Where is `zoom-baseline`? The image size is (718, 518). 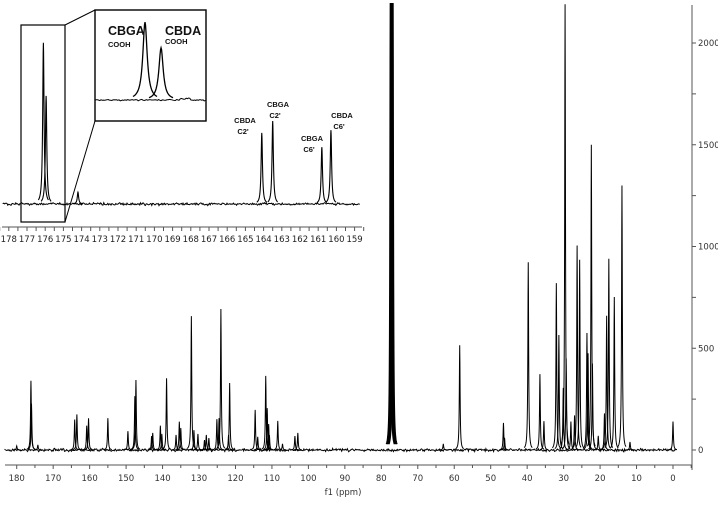
zoom-baseline is located at coordinates (150, 99).